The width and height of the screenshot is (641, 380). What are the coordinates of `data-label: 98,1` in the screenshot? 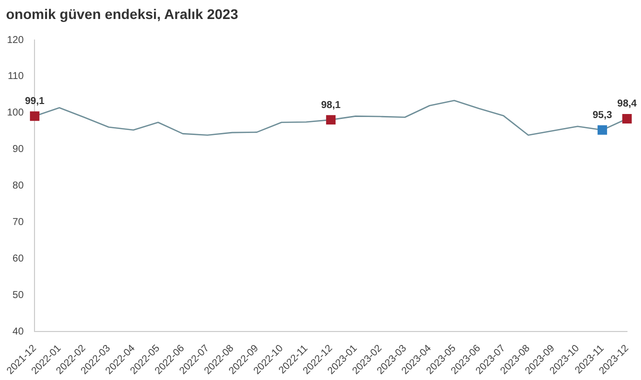 It's located at (331, 105).